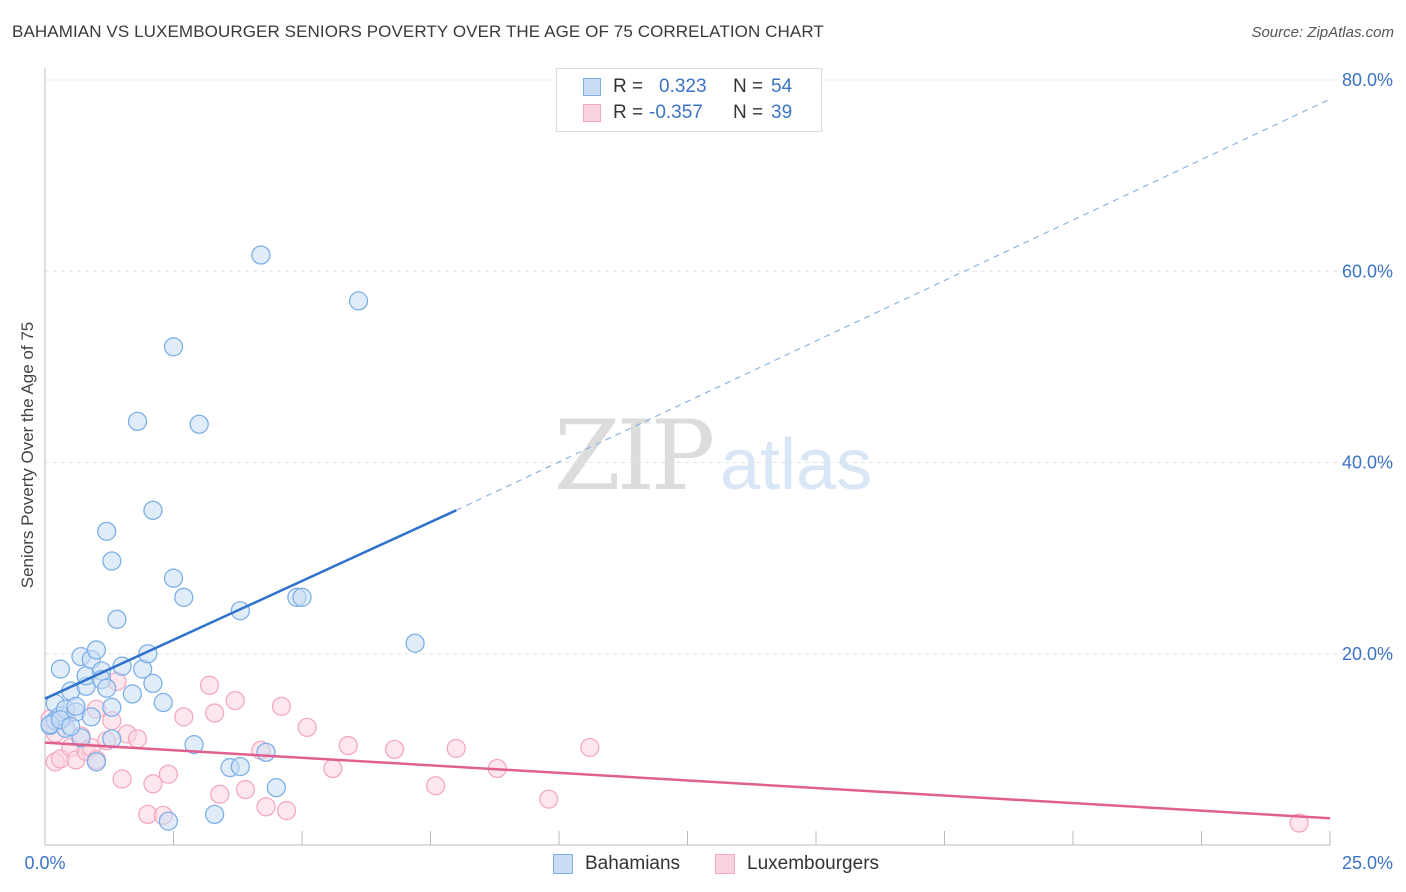 The width and height of the screenshot is (1406, 892). What do you see at coordinates (725, 864) in the screenshot?
I see `luxembourgers-legend-swatch` at bounding box center [725, 864].